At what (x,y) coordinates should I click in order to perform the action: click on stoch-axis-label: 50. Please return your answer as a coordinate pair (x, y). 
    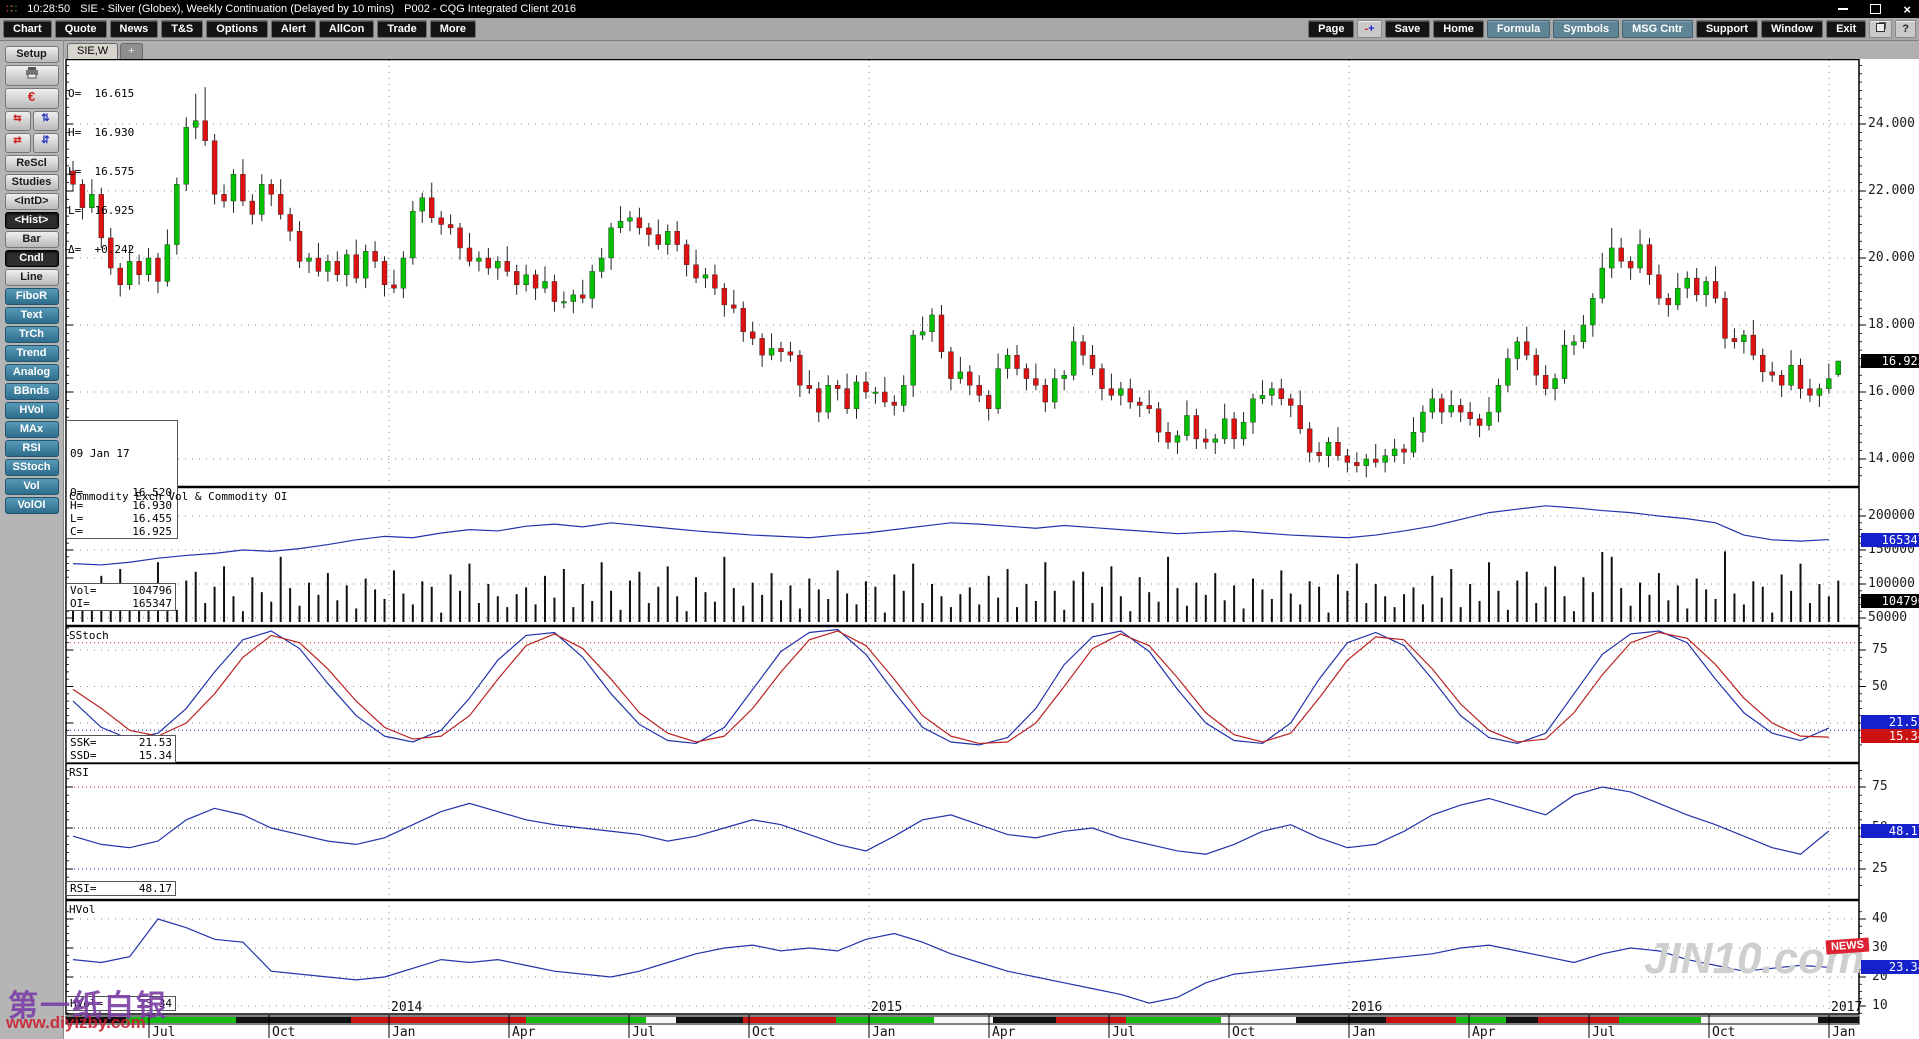
    Looking at the image, I should click on (1880, 686).